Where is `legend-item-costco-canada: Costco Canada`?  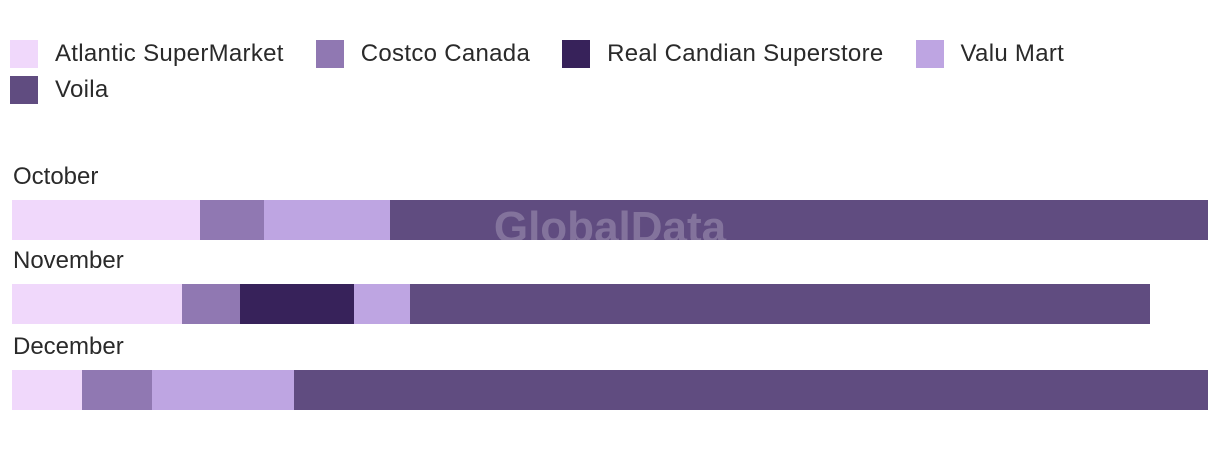
legend-item-costco-canada: Costco Canada is located at coordinates (423, 54).